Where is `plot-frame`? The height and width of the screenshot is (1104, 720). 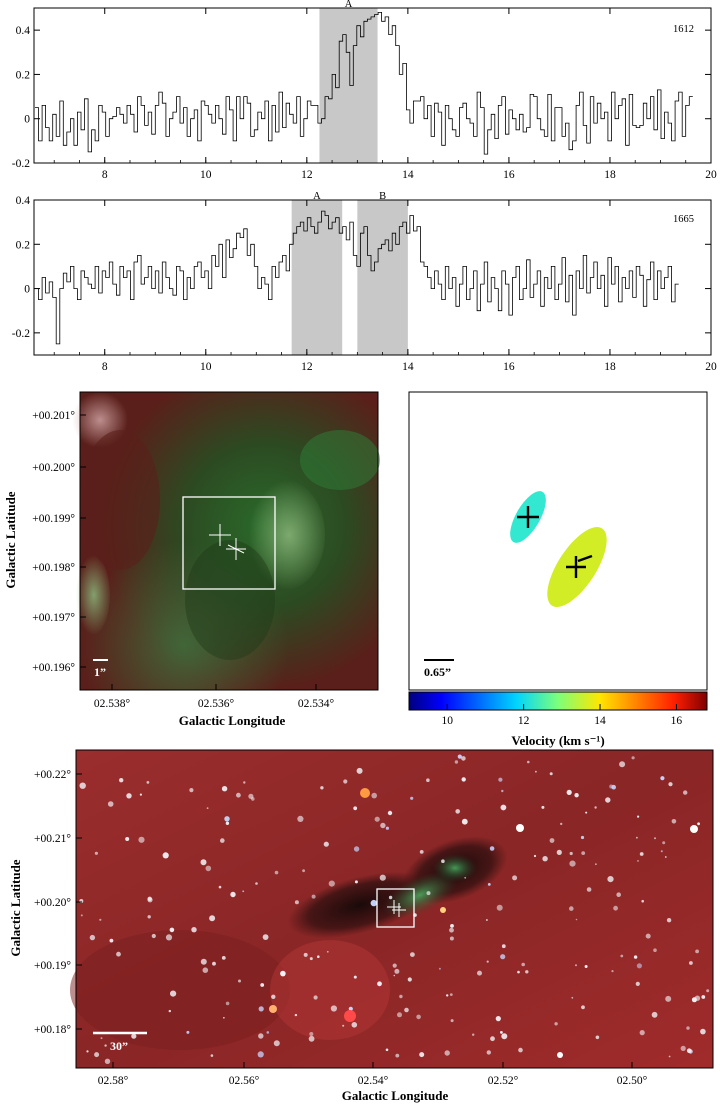 plot-frame is located at coordinates (372, 85).